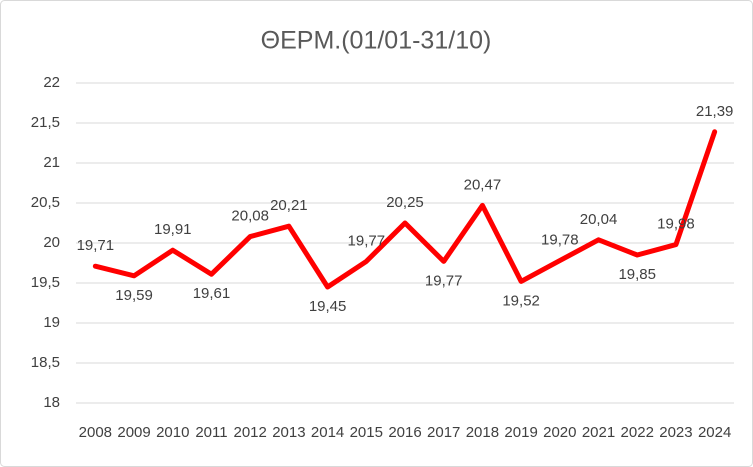  What do you see at coordinates (560, 240) in the screenshot?
I see `data-label: 19,78` at bounding box center [560, 240].